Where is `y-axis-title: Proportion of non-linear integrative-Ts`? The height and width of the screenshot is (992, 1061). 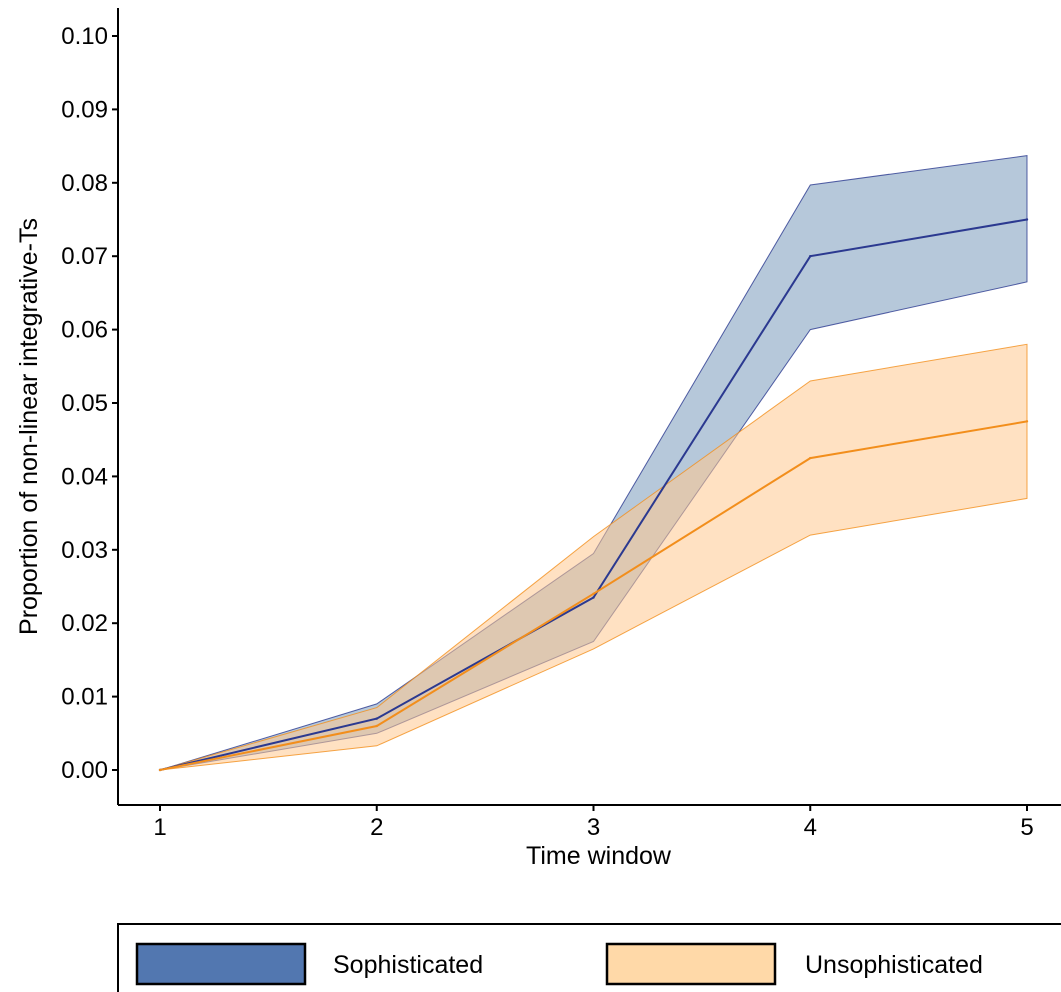
y-axis-title: Proportion of non-linear integrative-Ts is located at coordinates (29, 426).